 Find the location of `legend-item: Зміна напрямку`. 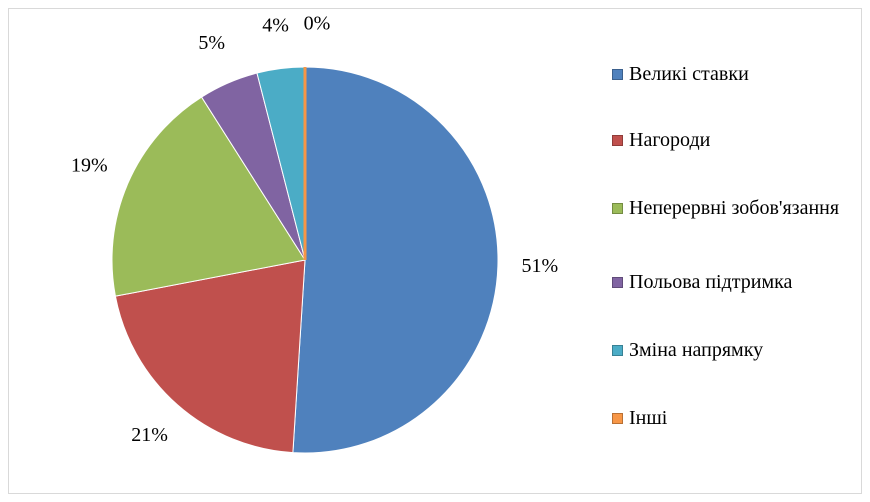

legend-item: Зміна напрямку is located at coordinates (732, 350).